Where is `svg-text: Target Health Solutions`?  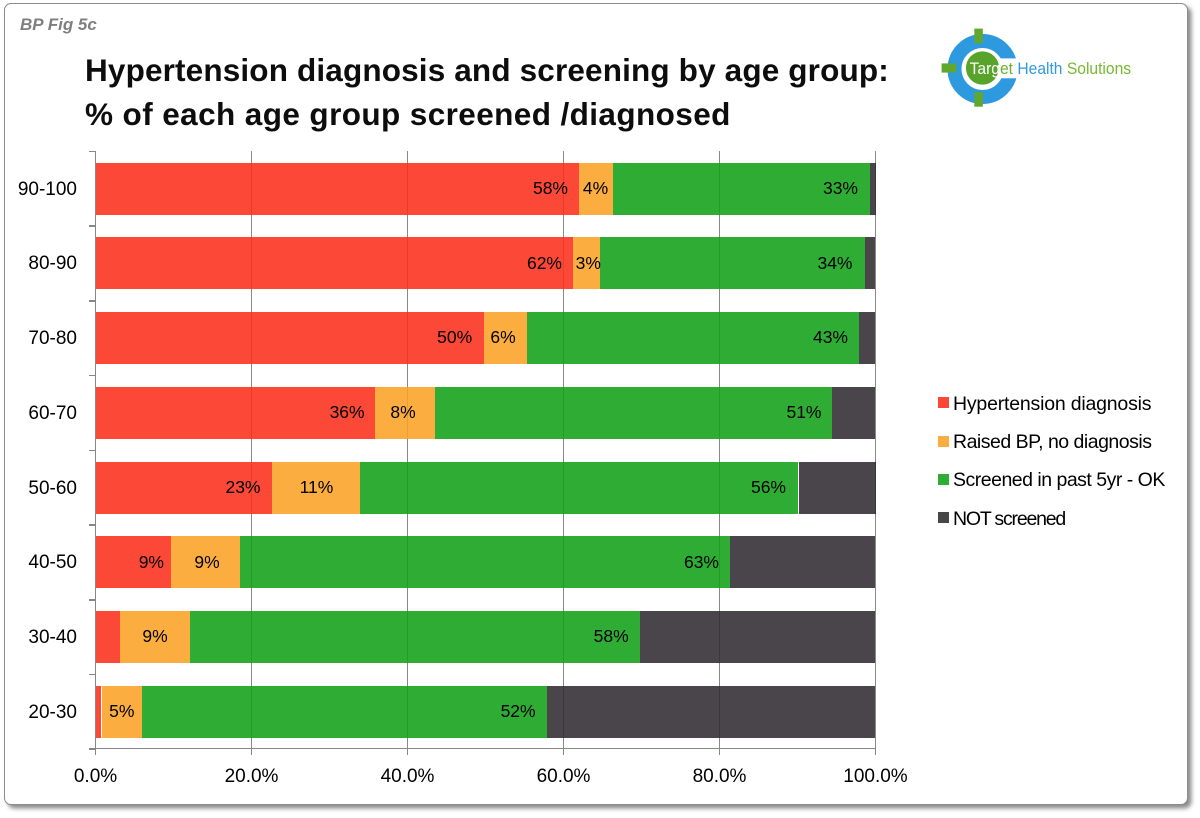
svg-text: Target Health Solutions is located at coordinates (1051, 68).